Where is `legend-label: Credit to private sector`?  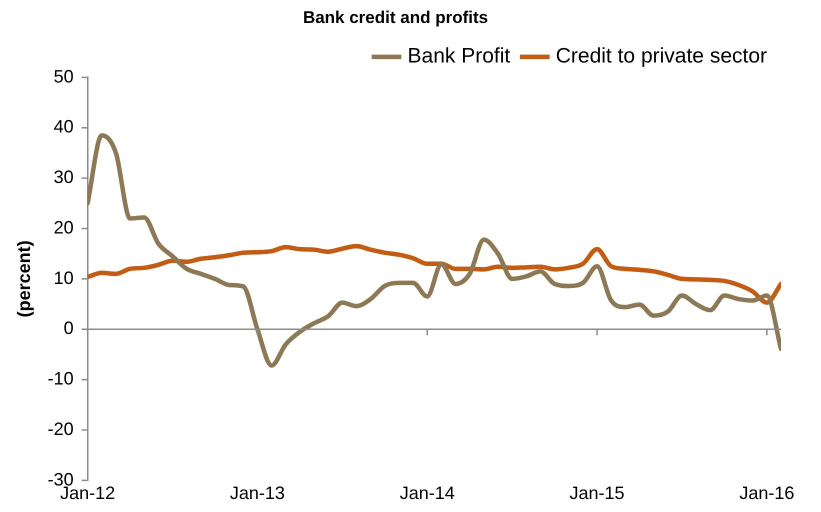 legend-label: Credit to private sector is located at coordinates (662, 56).